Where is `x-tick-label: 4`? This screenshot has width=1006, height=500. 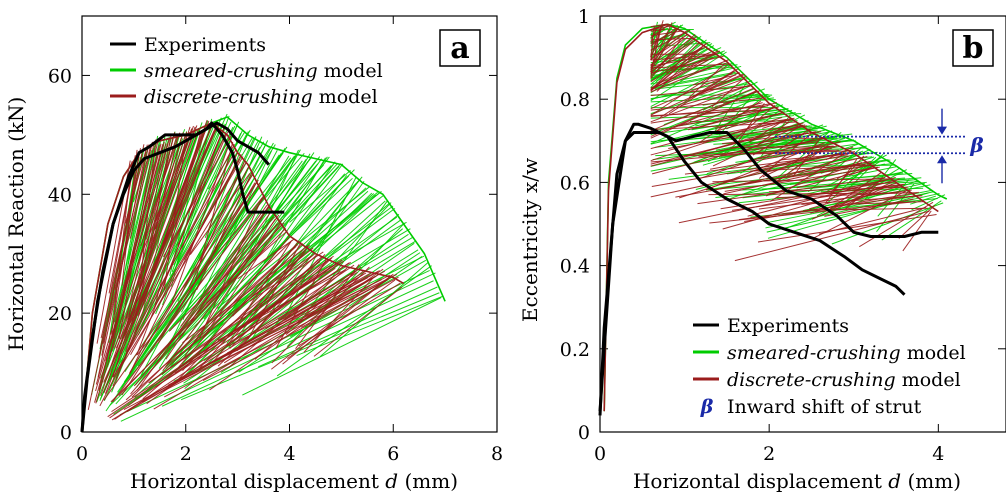
x-tick-label: 4 is located at coordinates (289, 454).